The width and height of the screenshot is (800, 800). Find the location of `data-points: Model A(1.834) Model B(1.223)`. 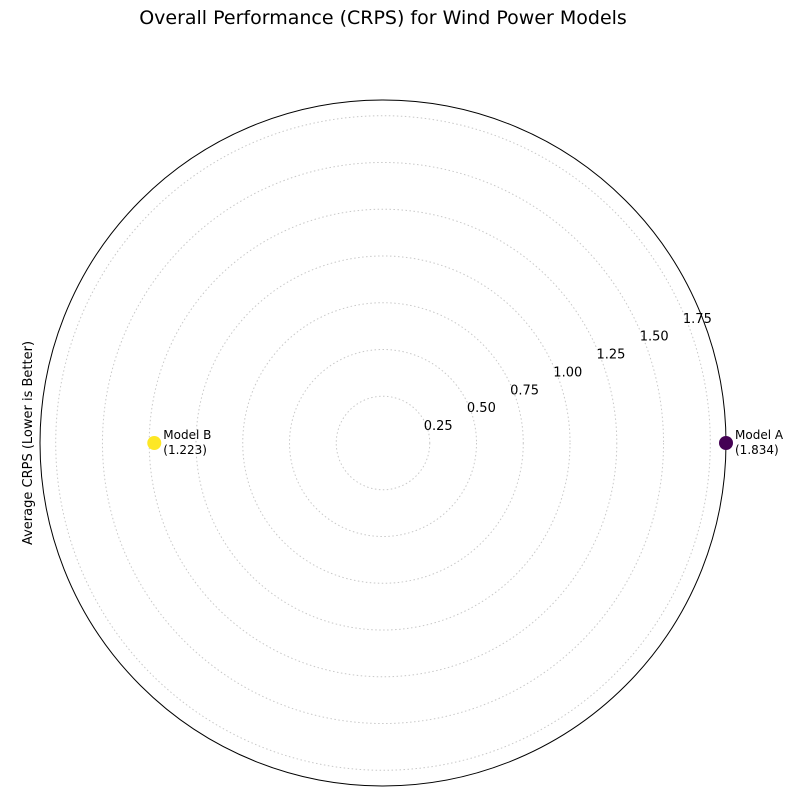

data-points: Model A(1.834) Model B(1.223) is located at coordinates (465, 442).